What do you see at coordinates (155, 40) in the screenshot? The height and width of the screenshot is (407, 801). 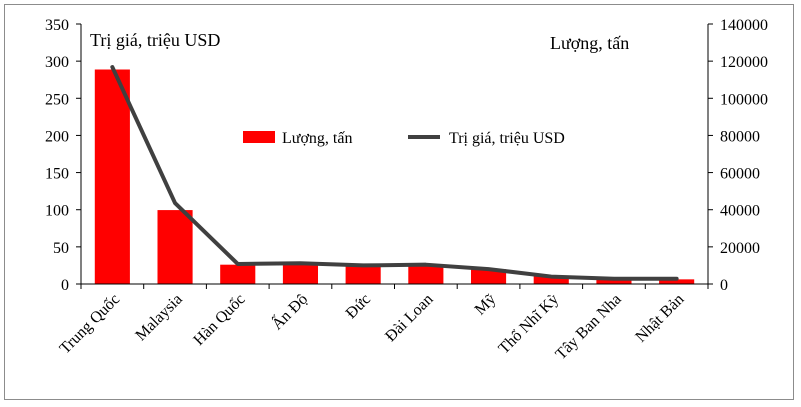 I see `left-axis-title: Trị giá, triệu USD` at bounding box center [155, 40].